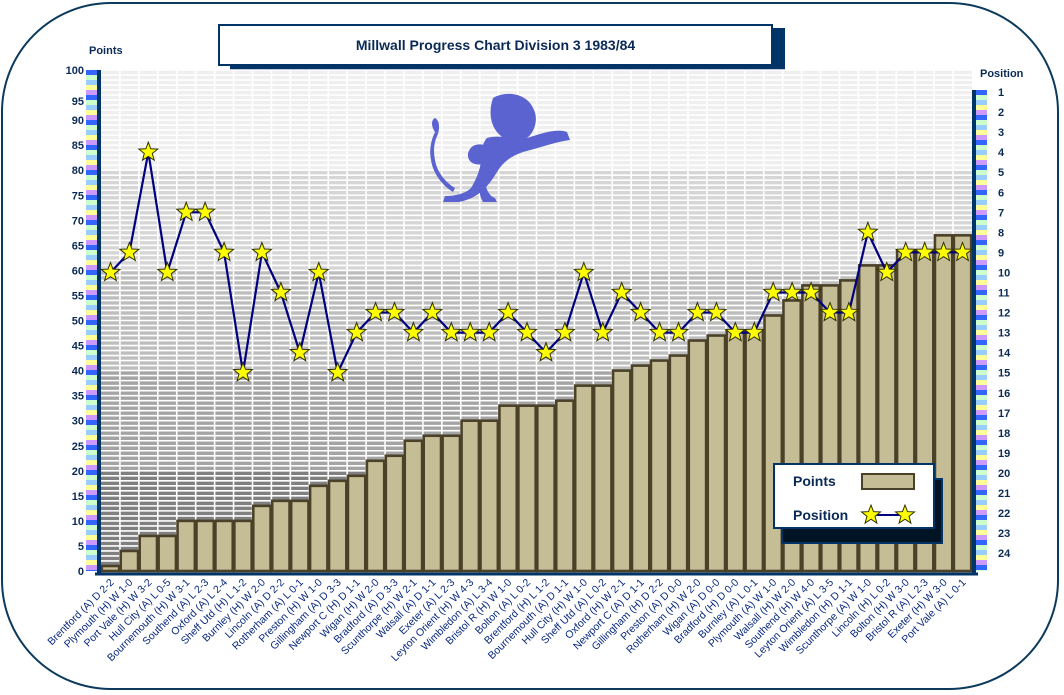 This screenshot has width=1064, height=695. Describe the element at coordinates (78, 322) in the screenshot. I see `y-tick-label: 50` at that location.